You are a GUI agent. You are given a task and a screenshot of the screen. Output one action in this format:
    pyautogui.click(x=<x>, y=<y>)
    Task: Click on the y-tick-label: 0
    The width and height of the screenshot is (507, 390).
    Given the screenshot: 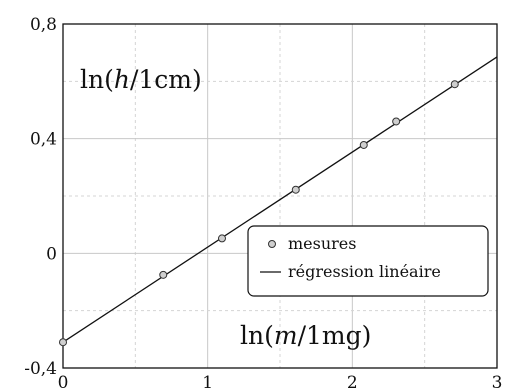 What is the action you would take?
    pyautogui.click(x=51, y=254)
    